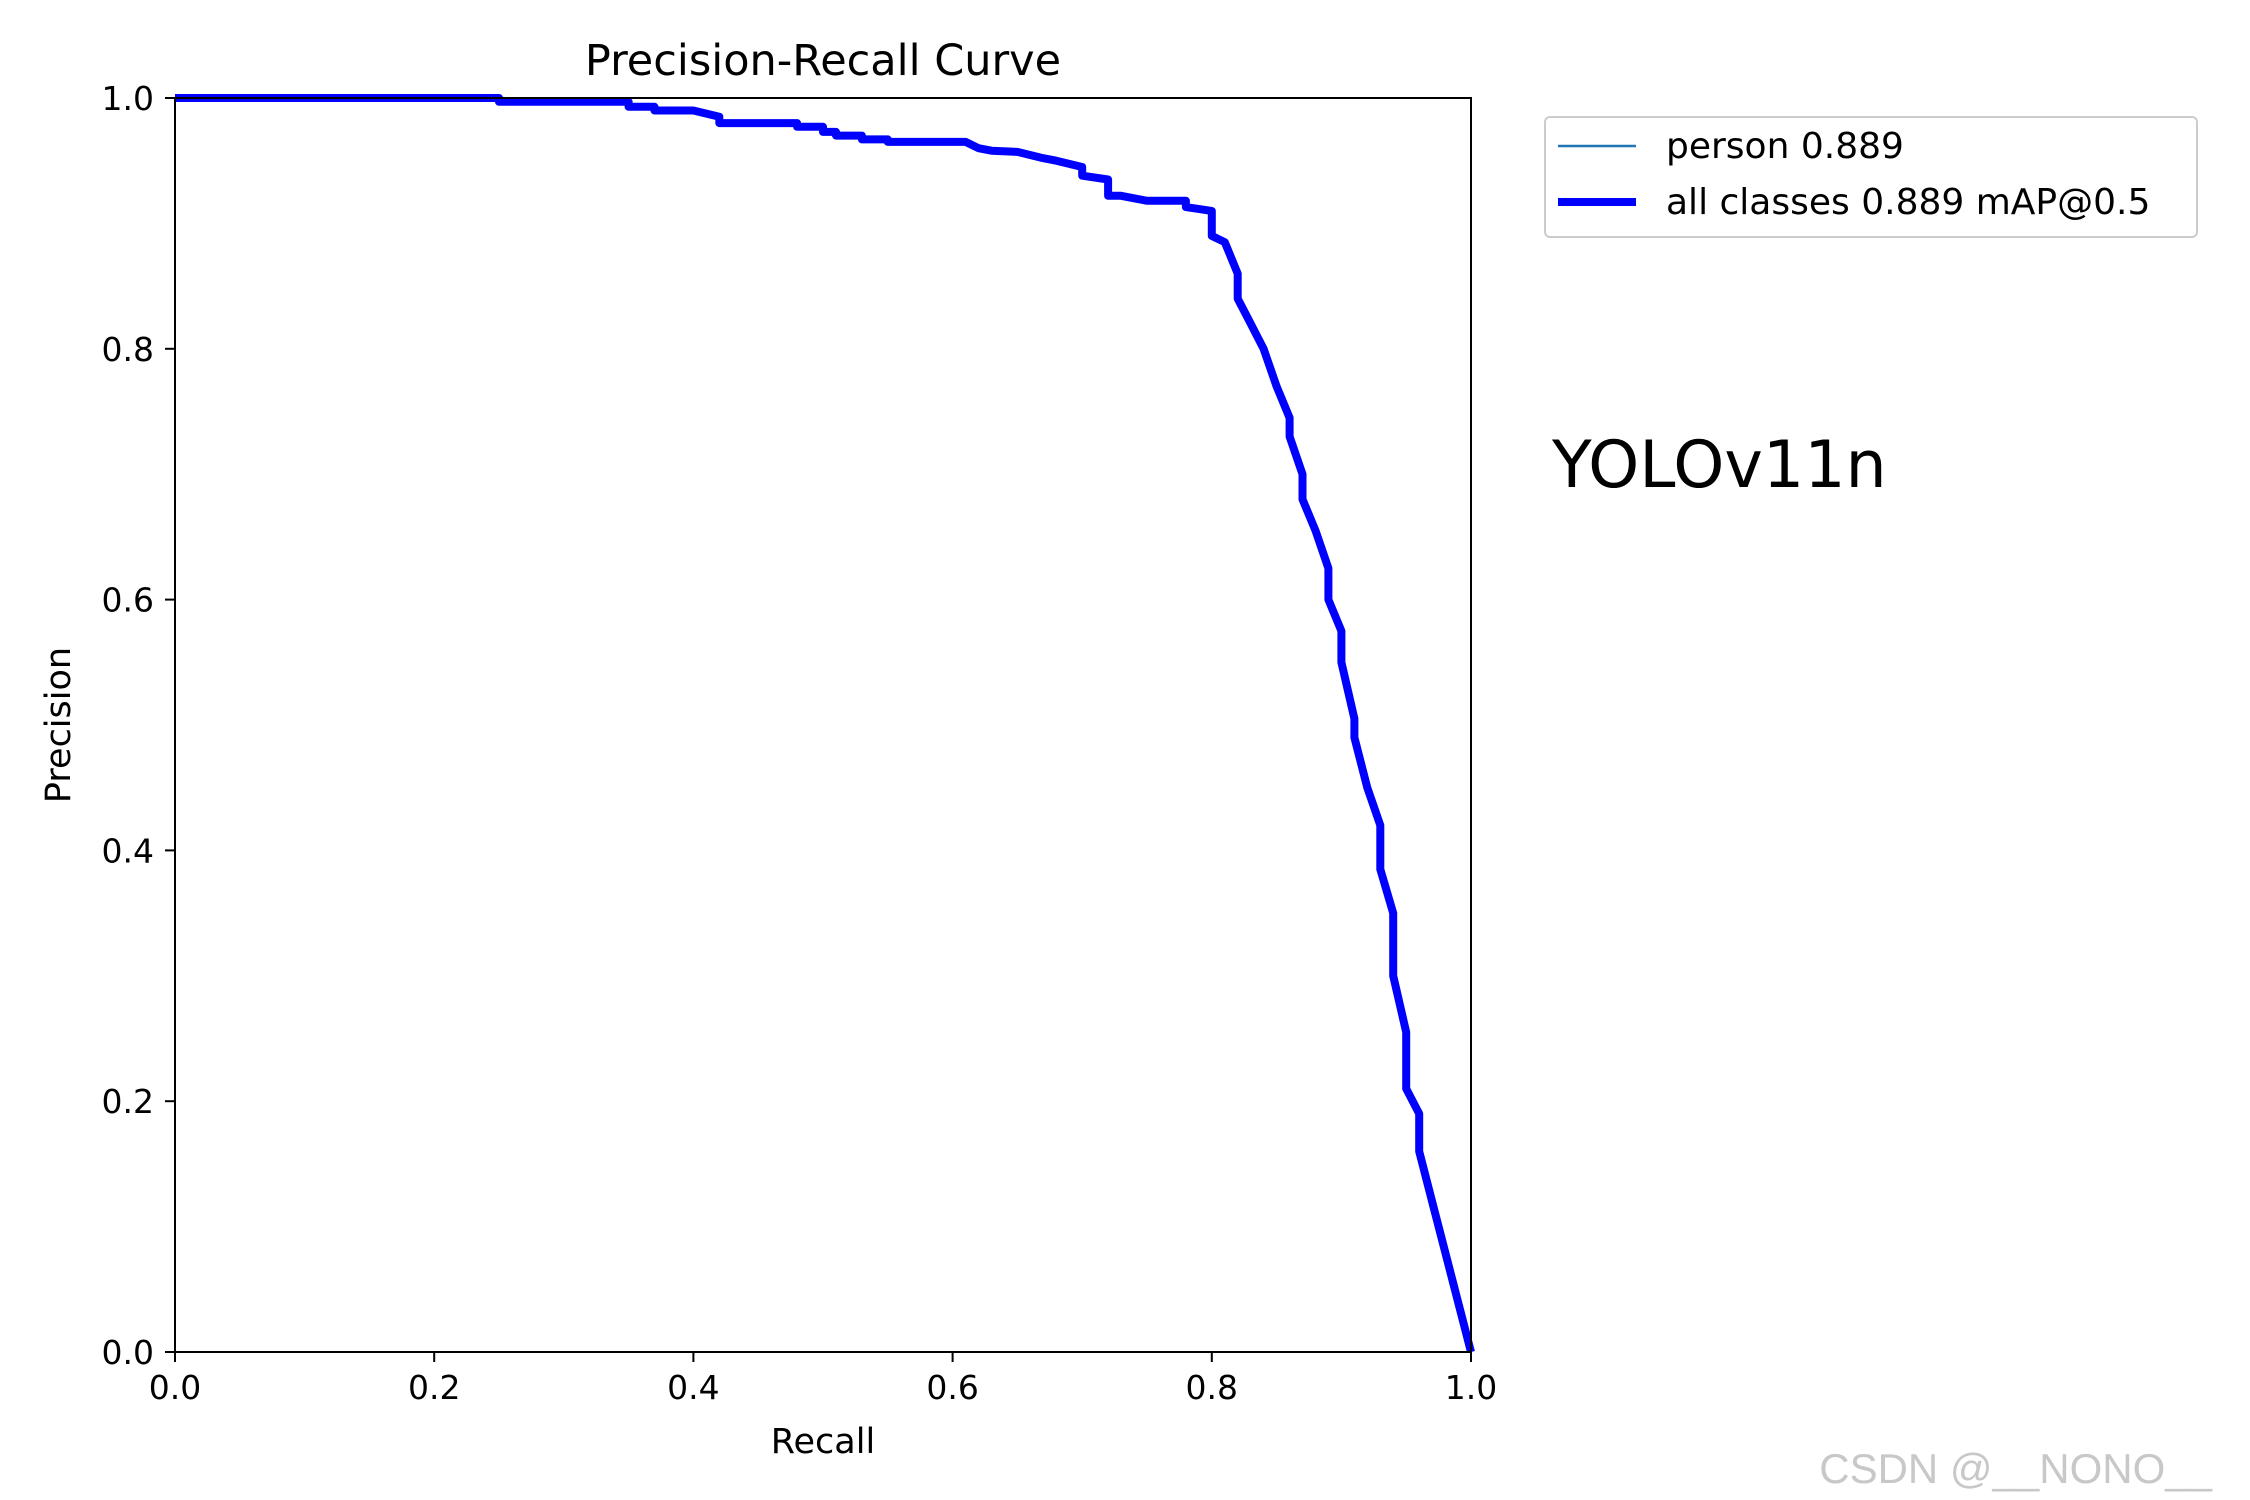 This screenshot has height=1500, width=2250. What do you see at coordinates (128, 1352) in the screenshot?
I see `y-tick-label: 0.0` at bounding box center [128, 1352].